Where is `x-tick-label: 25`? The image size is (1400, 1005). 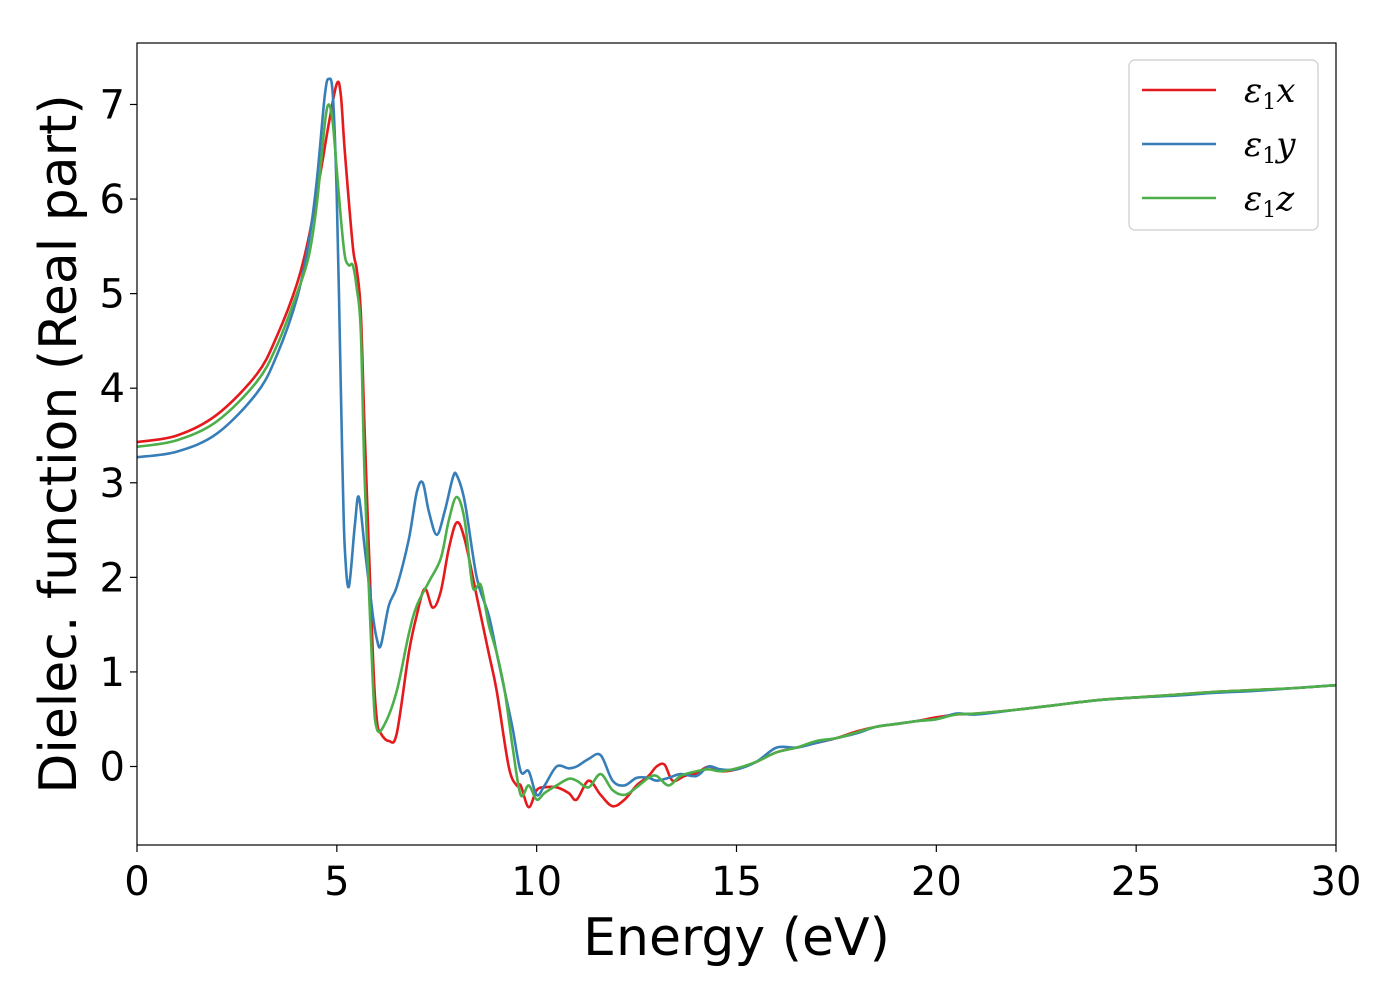
x-tick-label: 25 is located at coordinates (1136, 882).